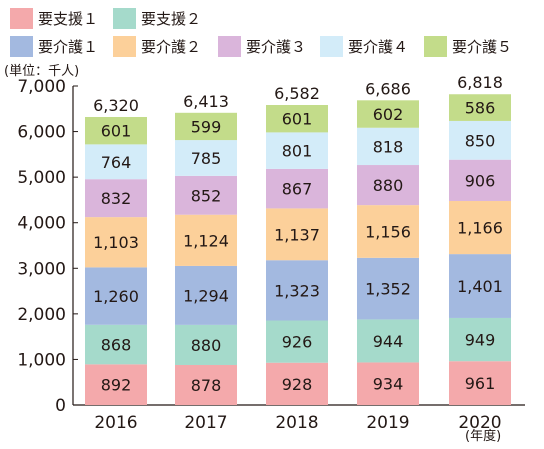 The image size is (544, 449). I want to click on y-tick-label: 1,000, so click(41, 360).